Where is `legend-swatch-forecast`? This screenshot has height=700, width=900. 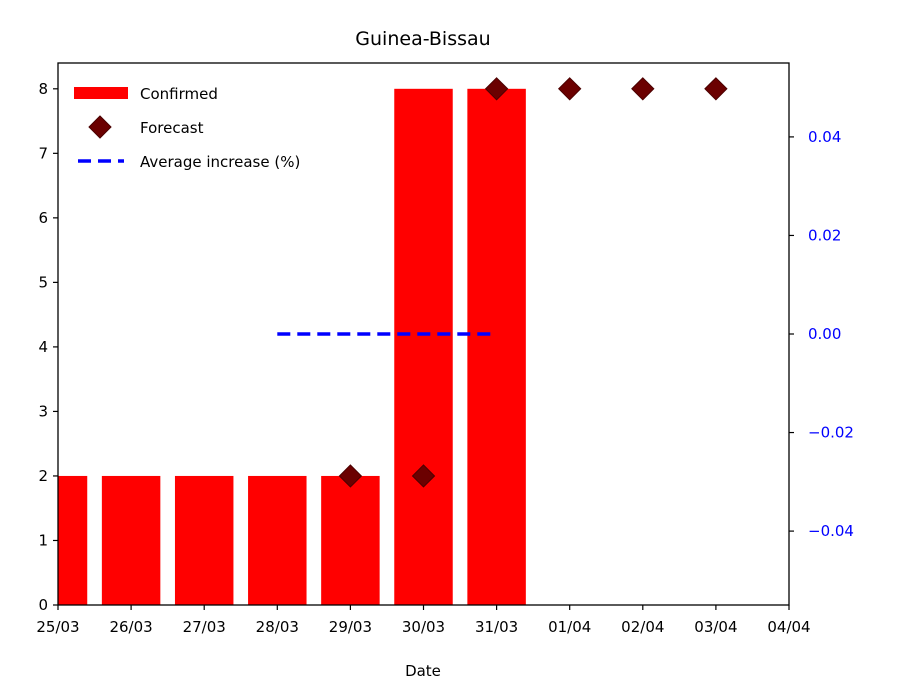 legend-swatch-forecast is located at coordinates (100, 127).